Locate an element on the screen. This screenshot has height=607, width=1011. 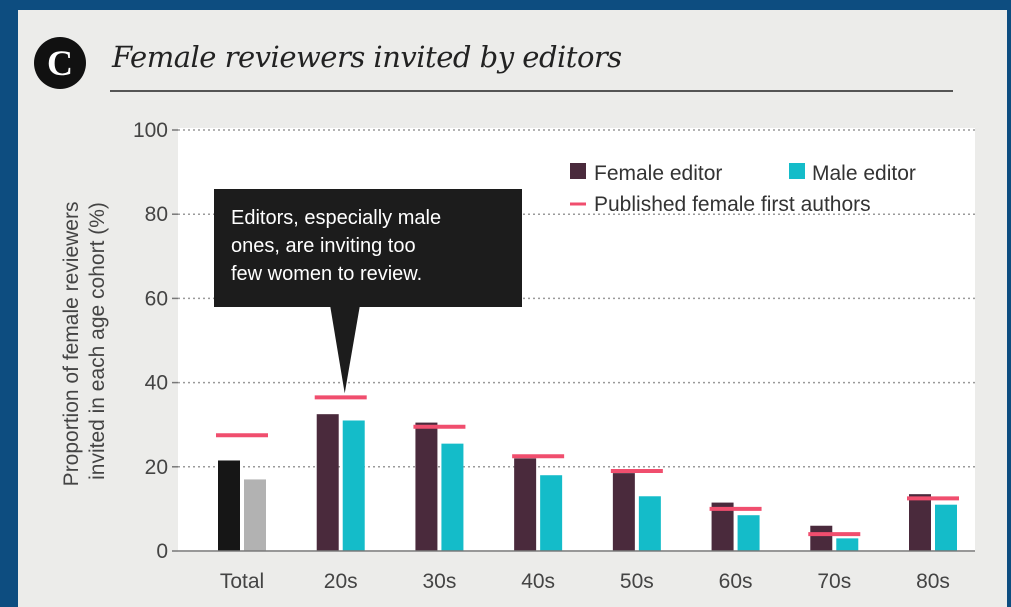
callout-text-line-1: Editors, especially male is located at coordinates (336, 218).